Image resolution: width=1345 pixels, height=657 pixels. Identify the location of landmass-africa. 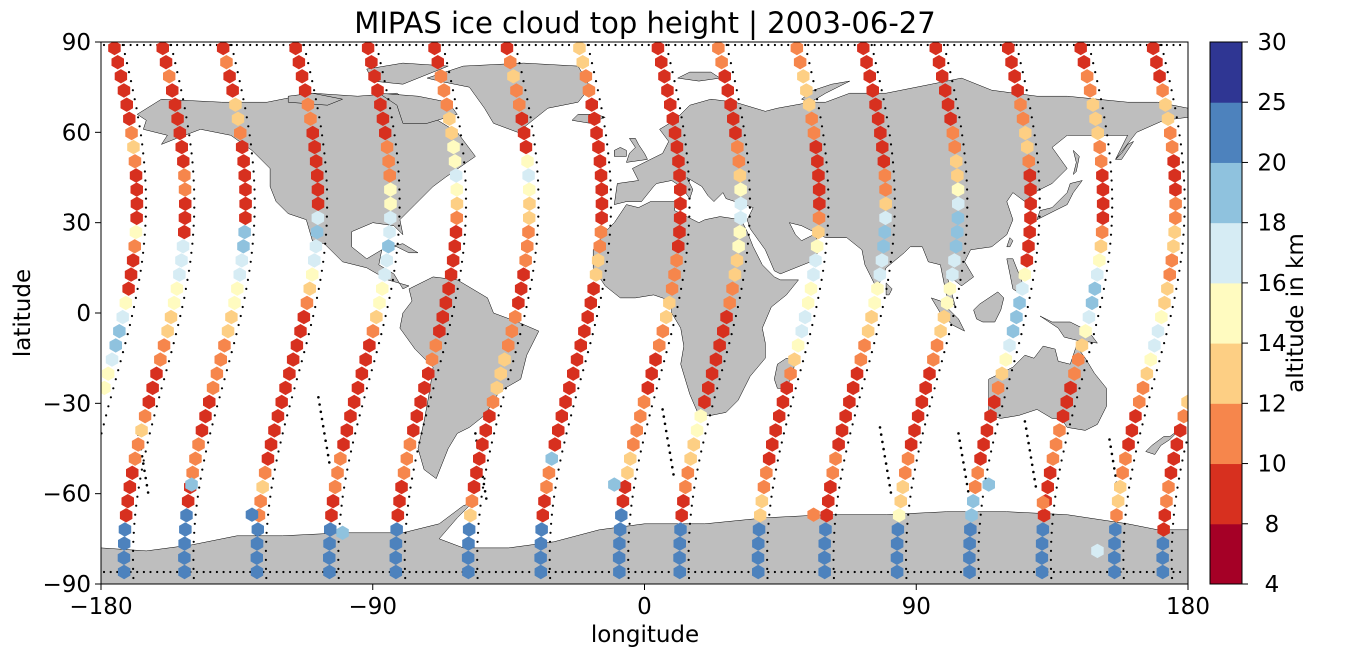
(695, 308).